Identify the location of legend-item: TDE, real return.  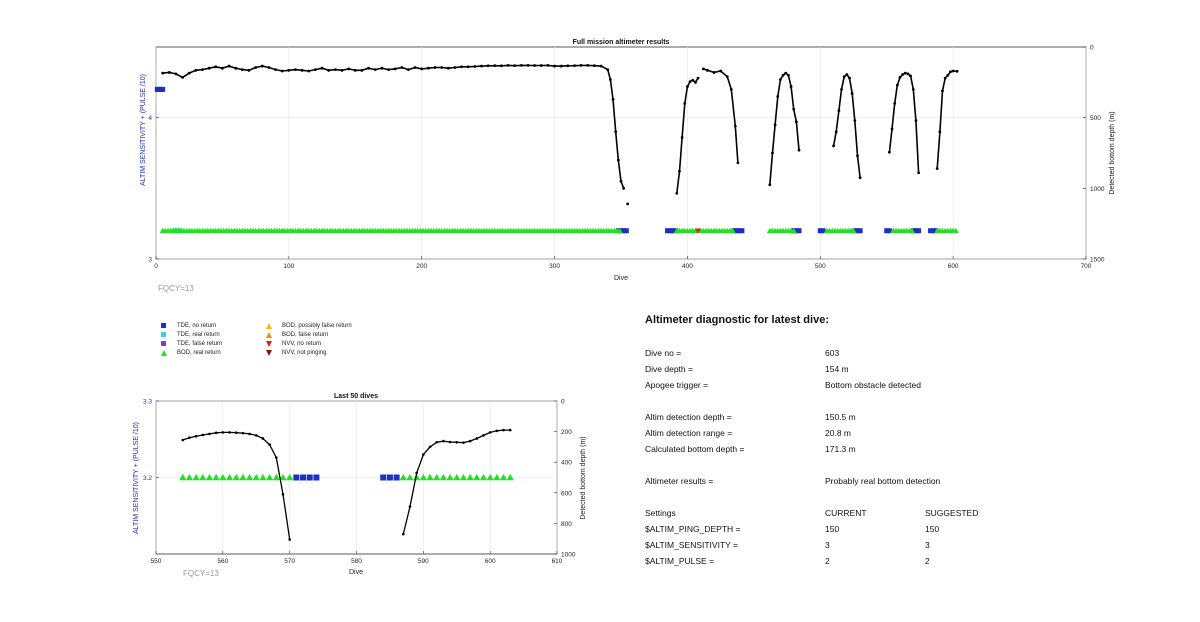
(190, 334).